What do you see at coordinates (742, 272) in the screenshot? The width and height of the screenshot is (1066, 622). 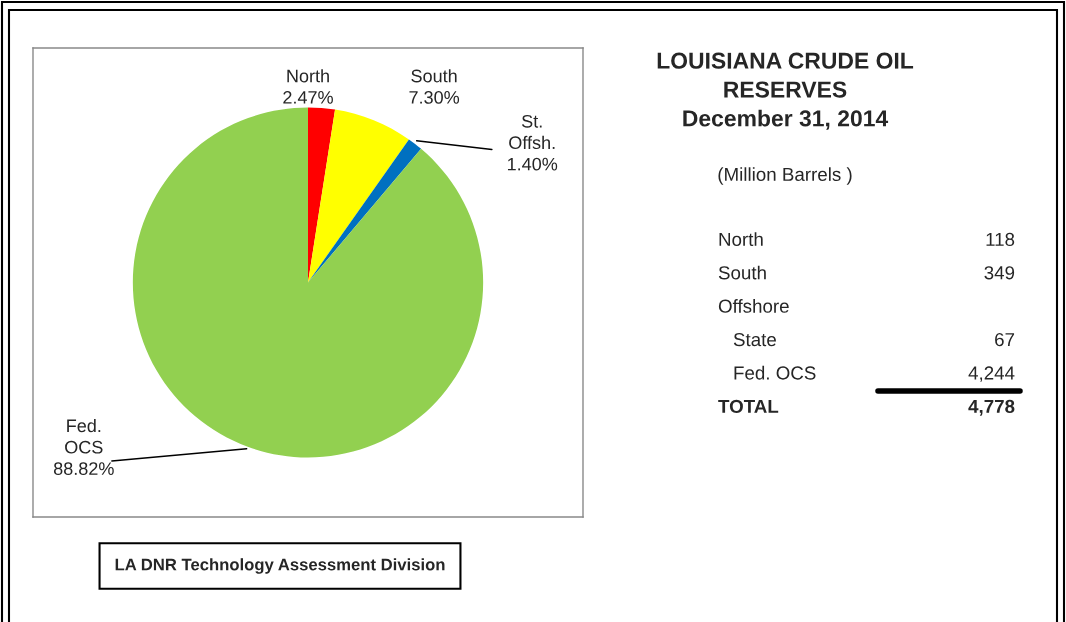 I see `category-label: South` at bounding box center [742, 272].